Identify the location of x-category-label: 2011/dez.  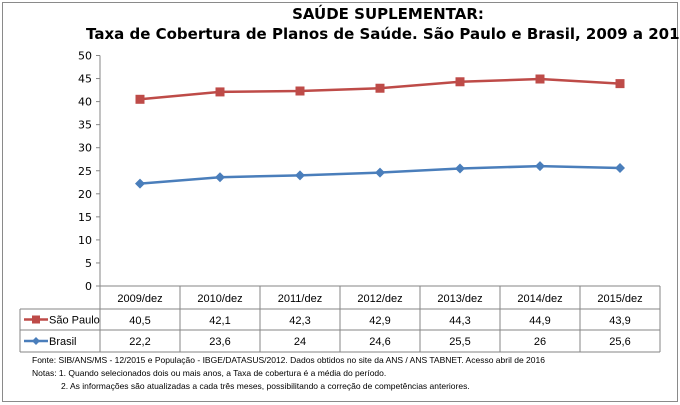
(300, 299).